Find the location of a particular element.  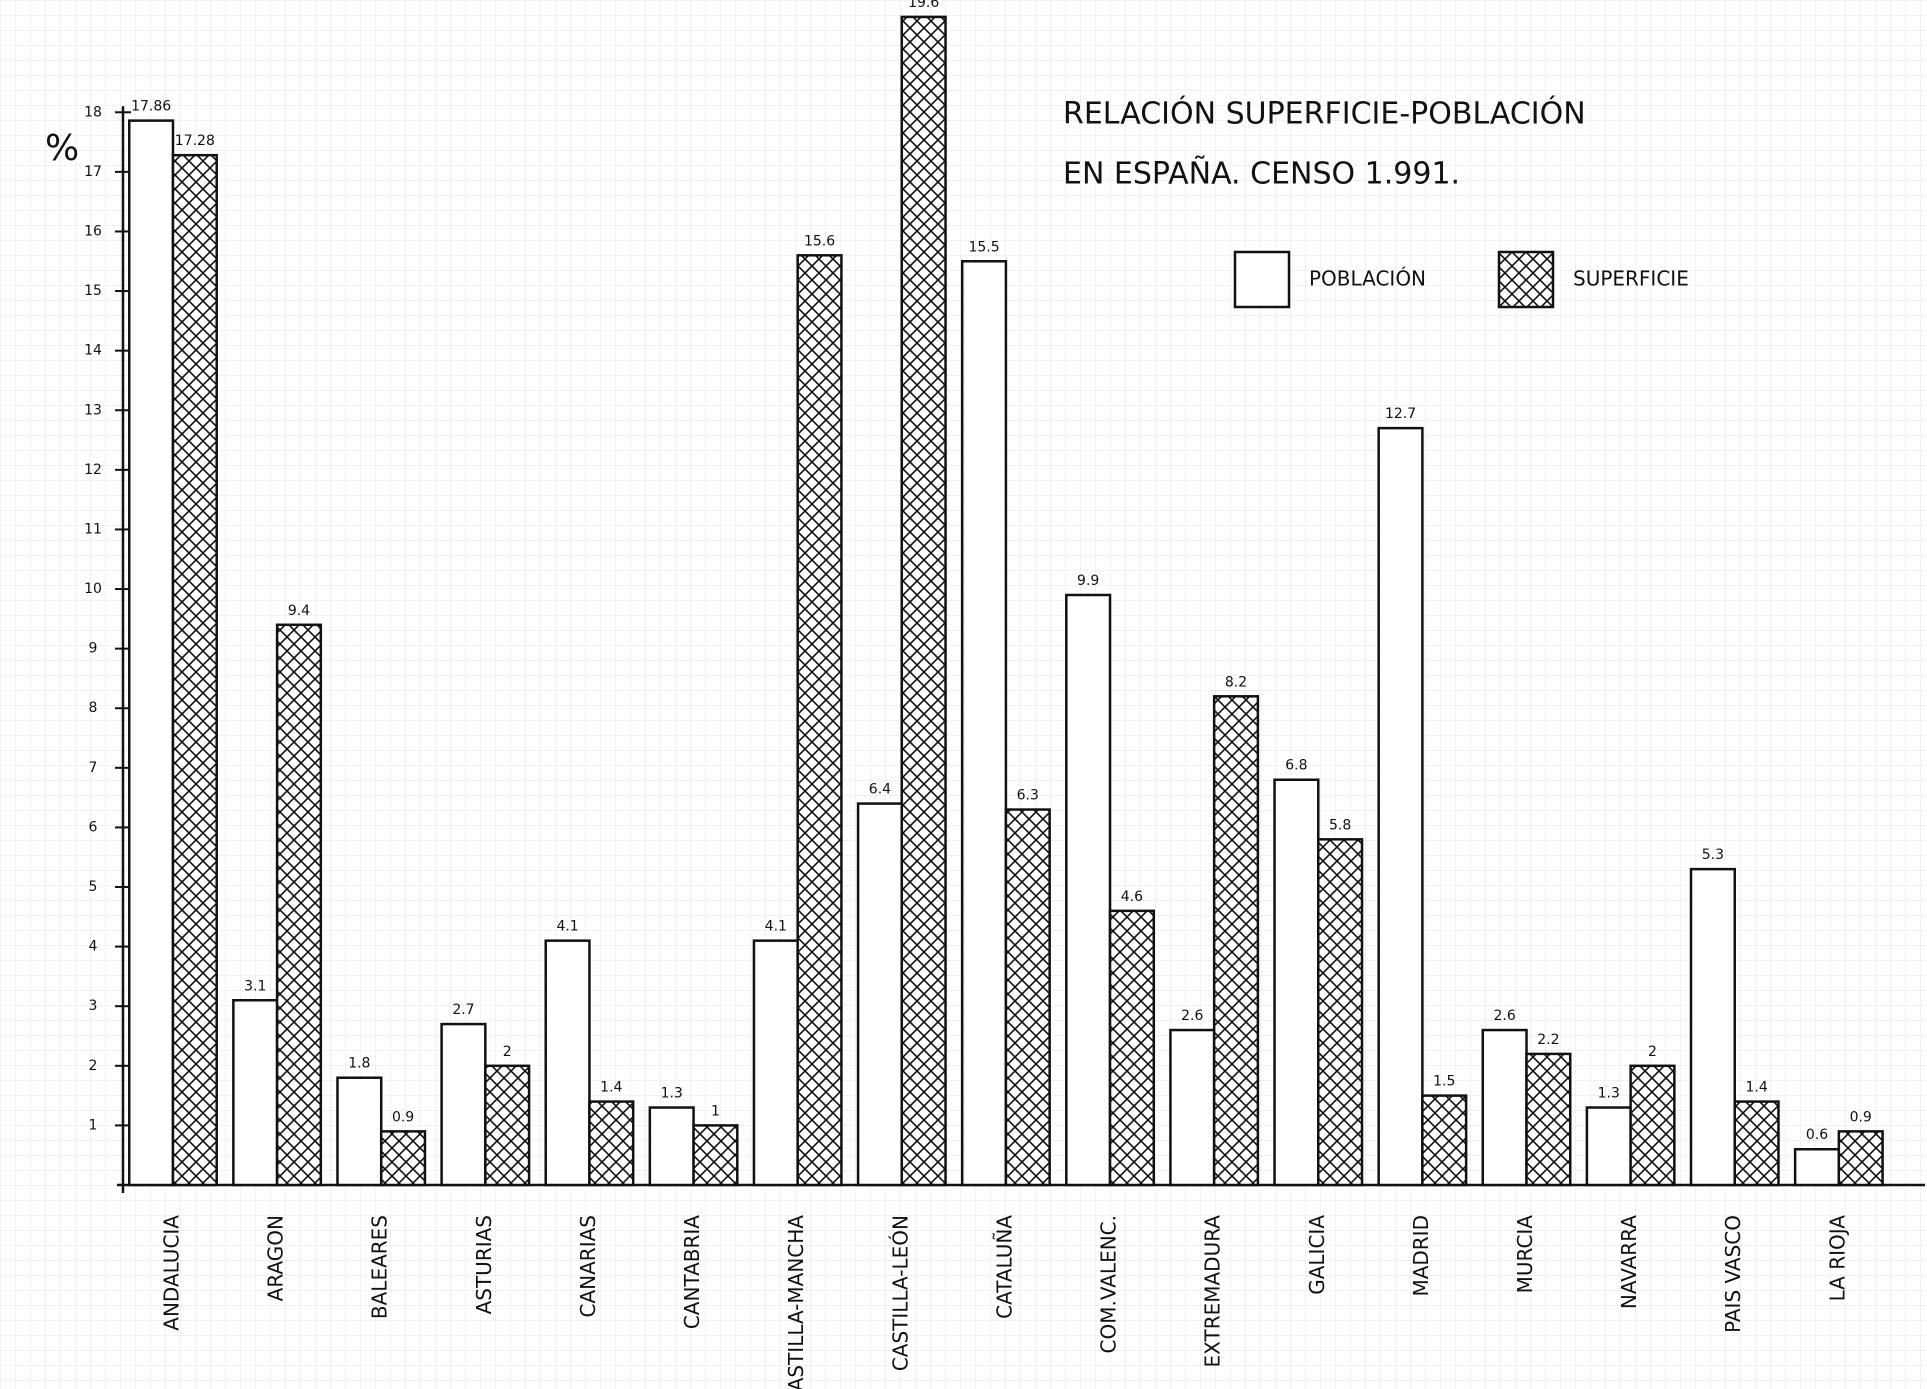

x-tick-label: MADRID is located at coordinates (1421, 1256).